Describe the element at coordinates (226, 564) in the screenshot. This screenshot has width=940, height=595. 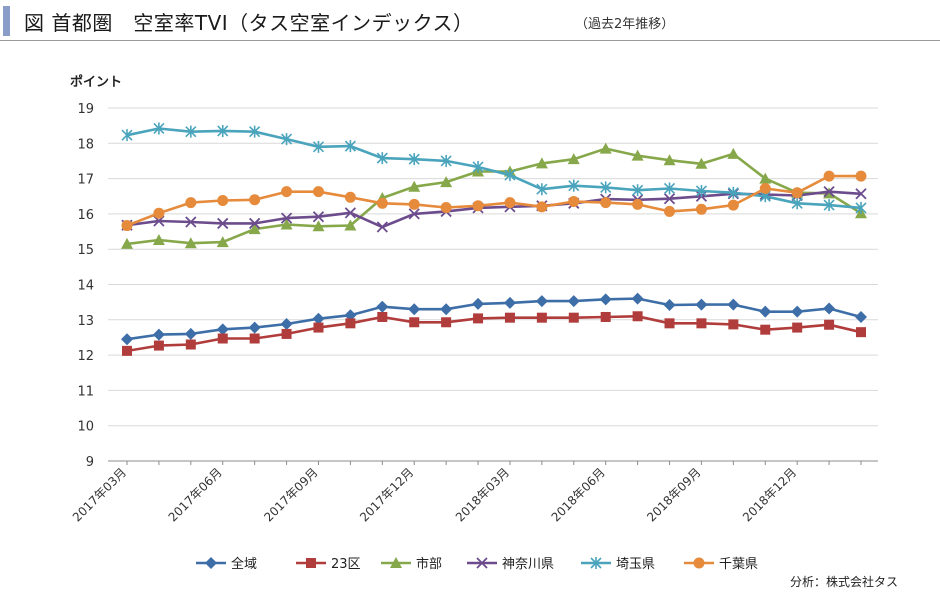
I see `legend-item: 全域` at that location.